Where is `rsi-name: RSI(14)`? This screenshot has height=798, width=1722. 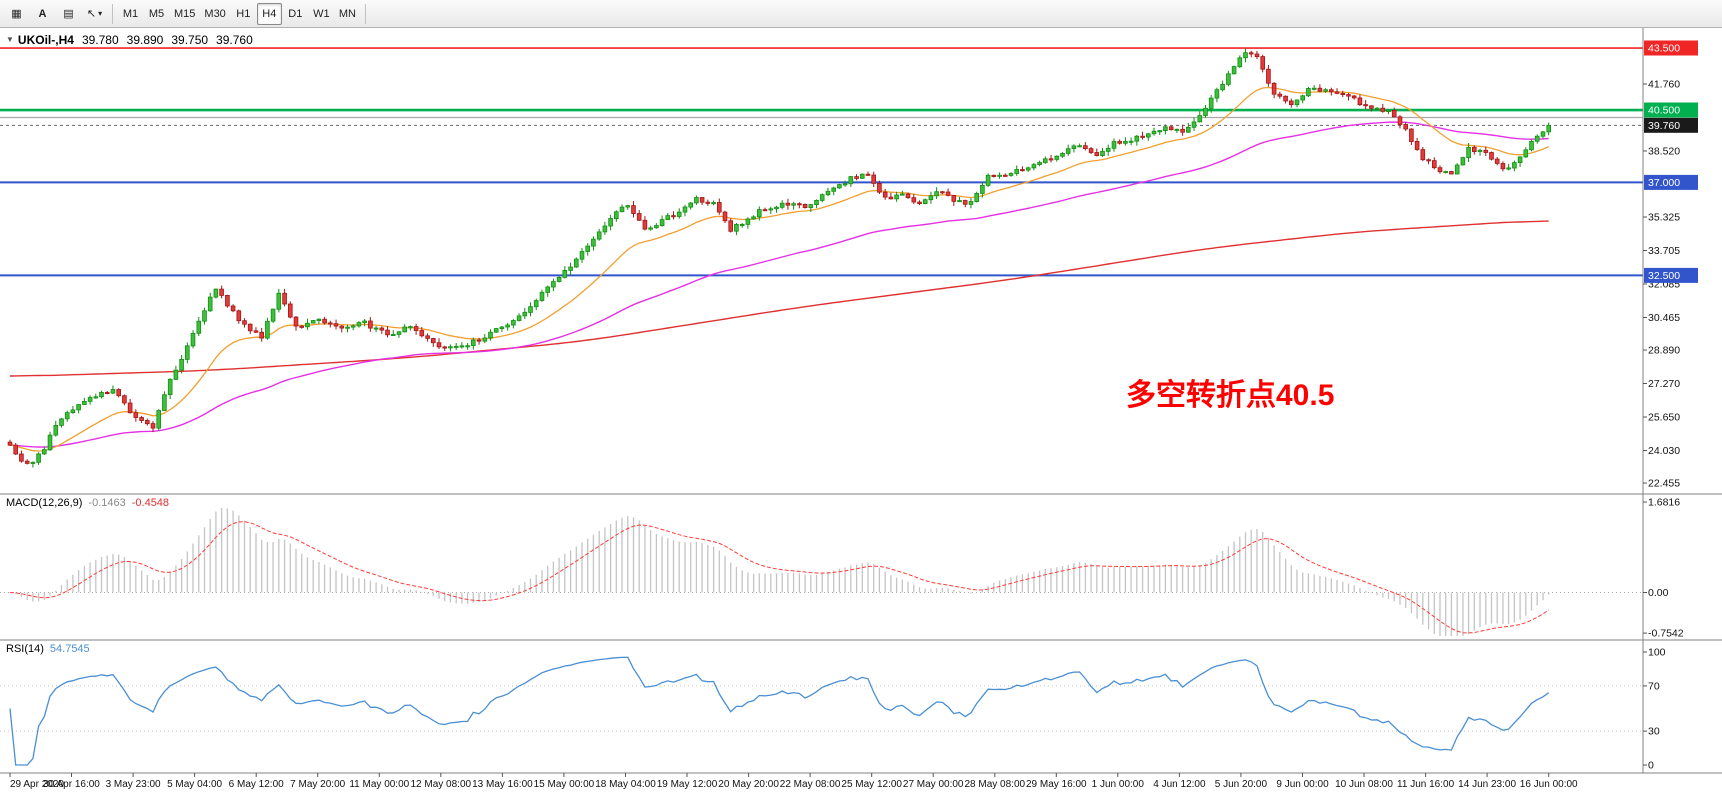 rsi-name: RSI(14) is located at coordinates (25, 649).